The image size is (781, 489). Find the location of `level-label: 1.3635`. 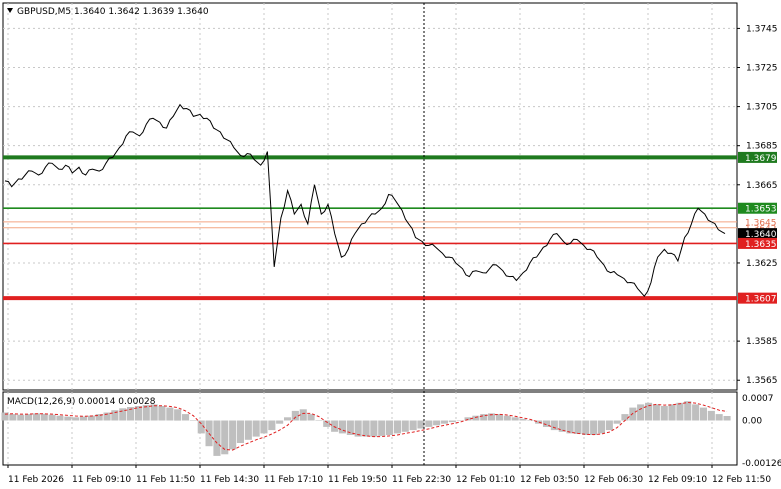

level-label: 1.3635 is located at coordinates (761, 245).